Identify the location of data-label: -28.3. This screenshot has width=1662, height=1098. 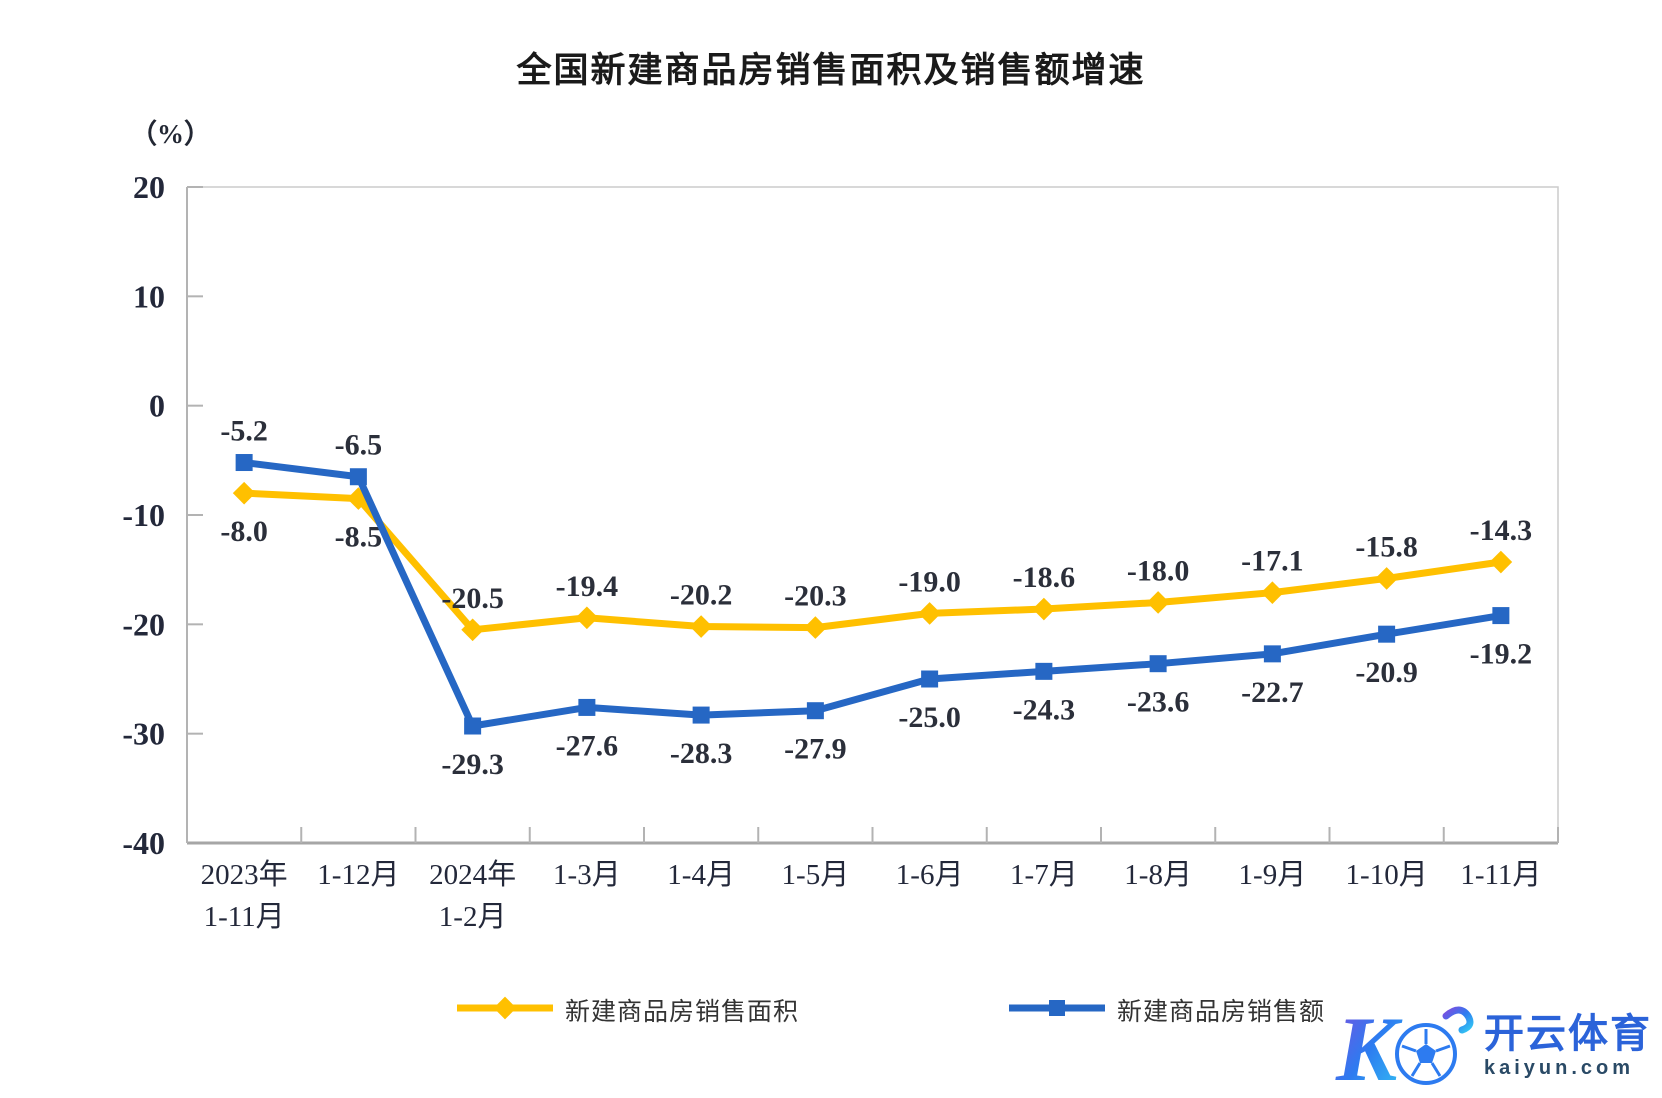
(701, 753).